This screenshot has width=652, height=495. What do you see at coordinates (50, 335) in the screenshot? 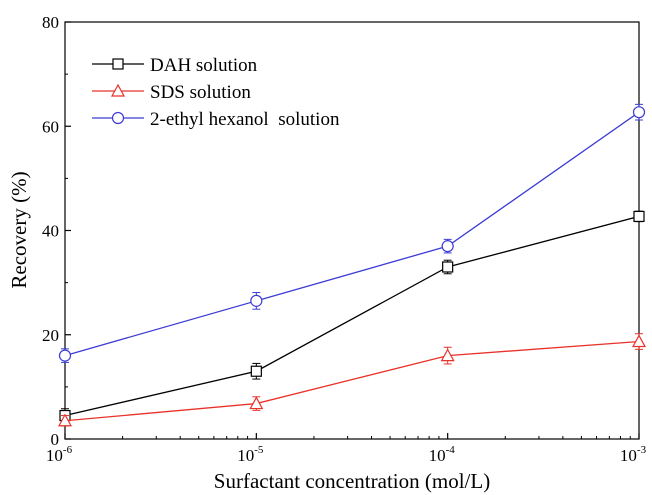
I see `y-tick-label: 20` at bounding box center [50, 335].